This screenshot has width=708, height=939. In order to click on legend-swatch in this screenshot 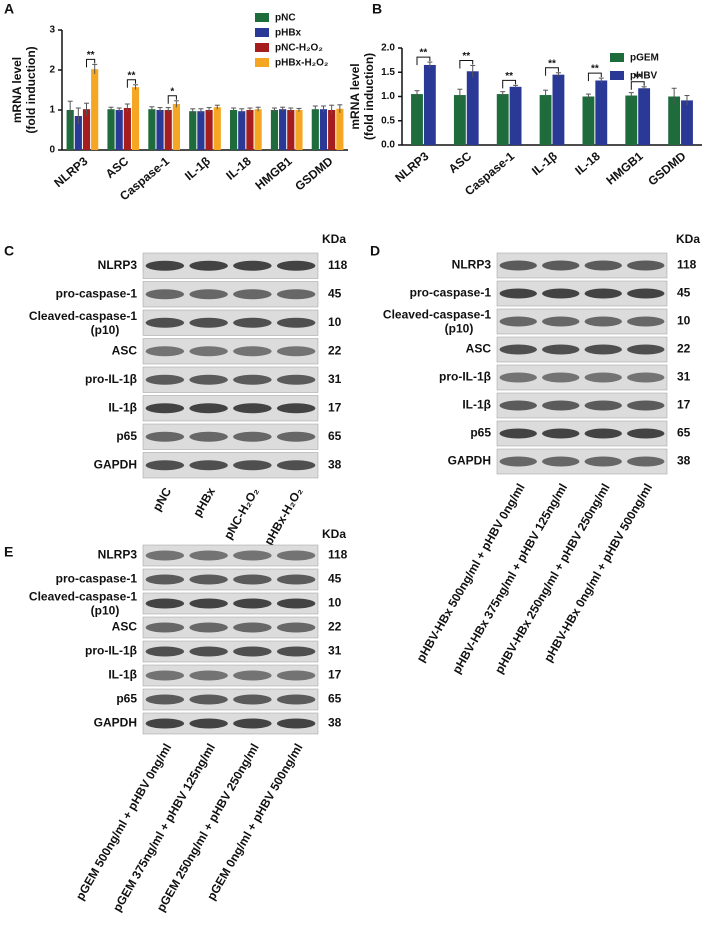, I will do `click(262, 32)`.